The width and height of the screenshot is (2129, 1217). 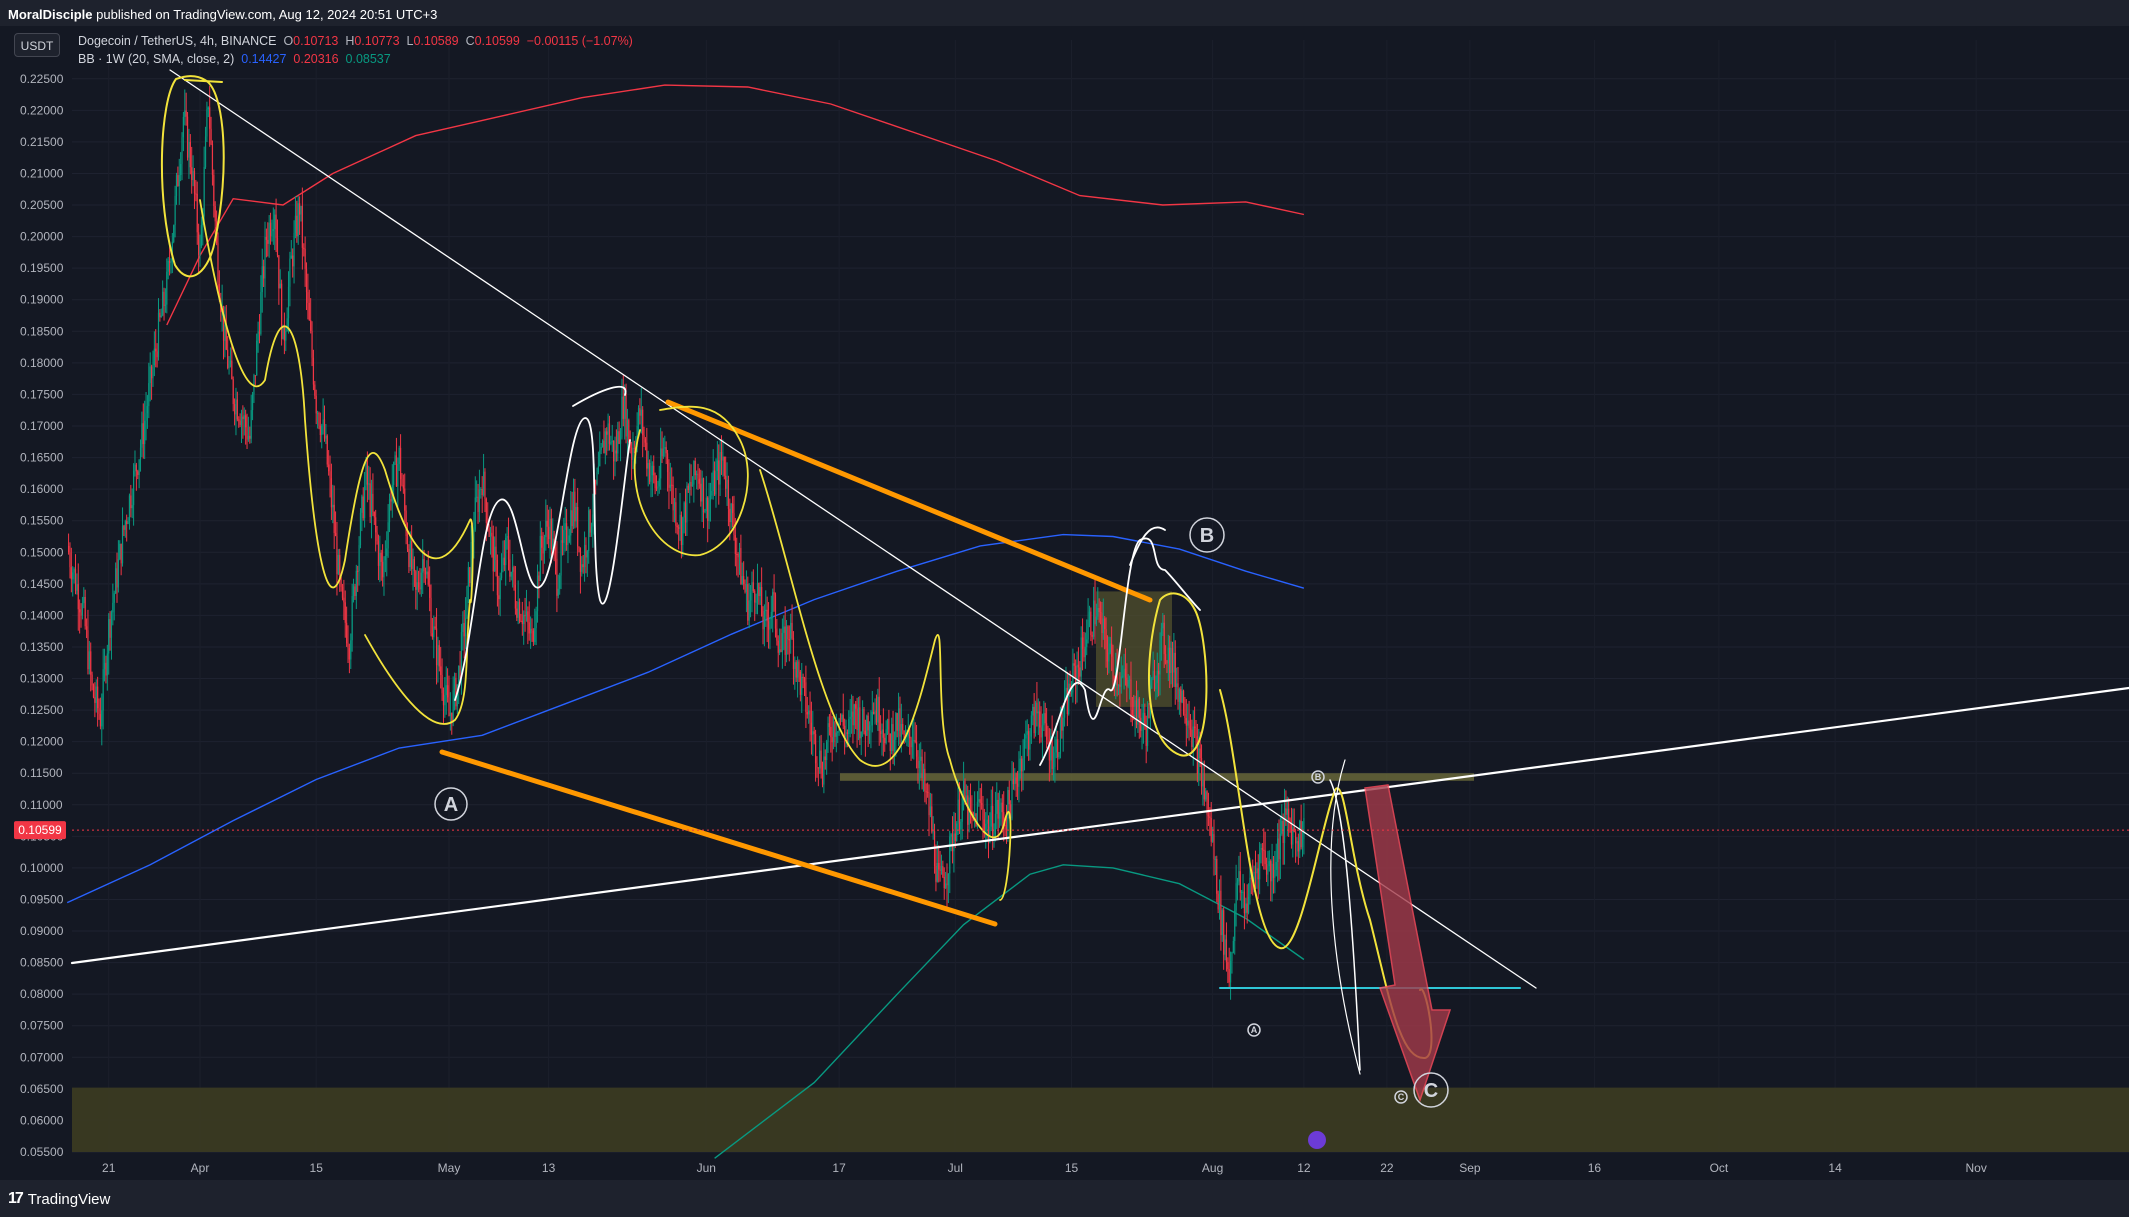 What do you see at coordinates (1212, 1168) in the screenshot?
I see `x-tick-label: Aug` at bounding box center [1212, 1168].